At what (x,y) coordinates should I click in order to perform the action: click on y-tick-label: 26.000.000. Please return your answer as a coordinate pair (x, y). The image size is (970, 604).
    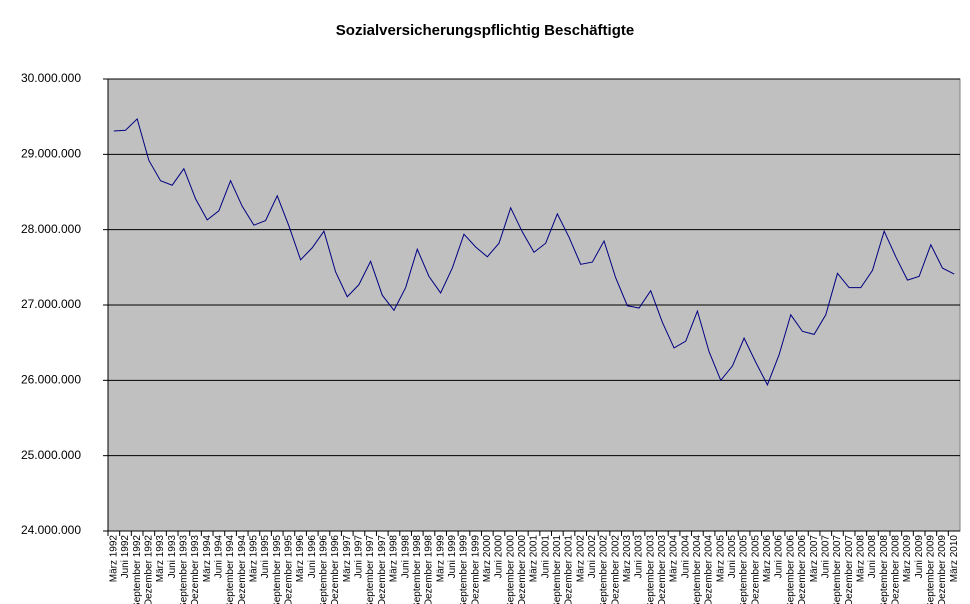
    Looking at the image, I should click on (51, 380).